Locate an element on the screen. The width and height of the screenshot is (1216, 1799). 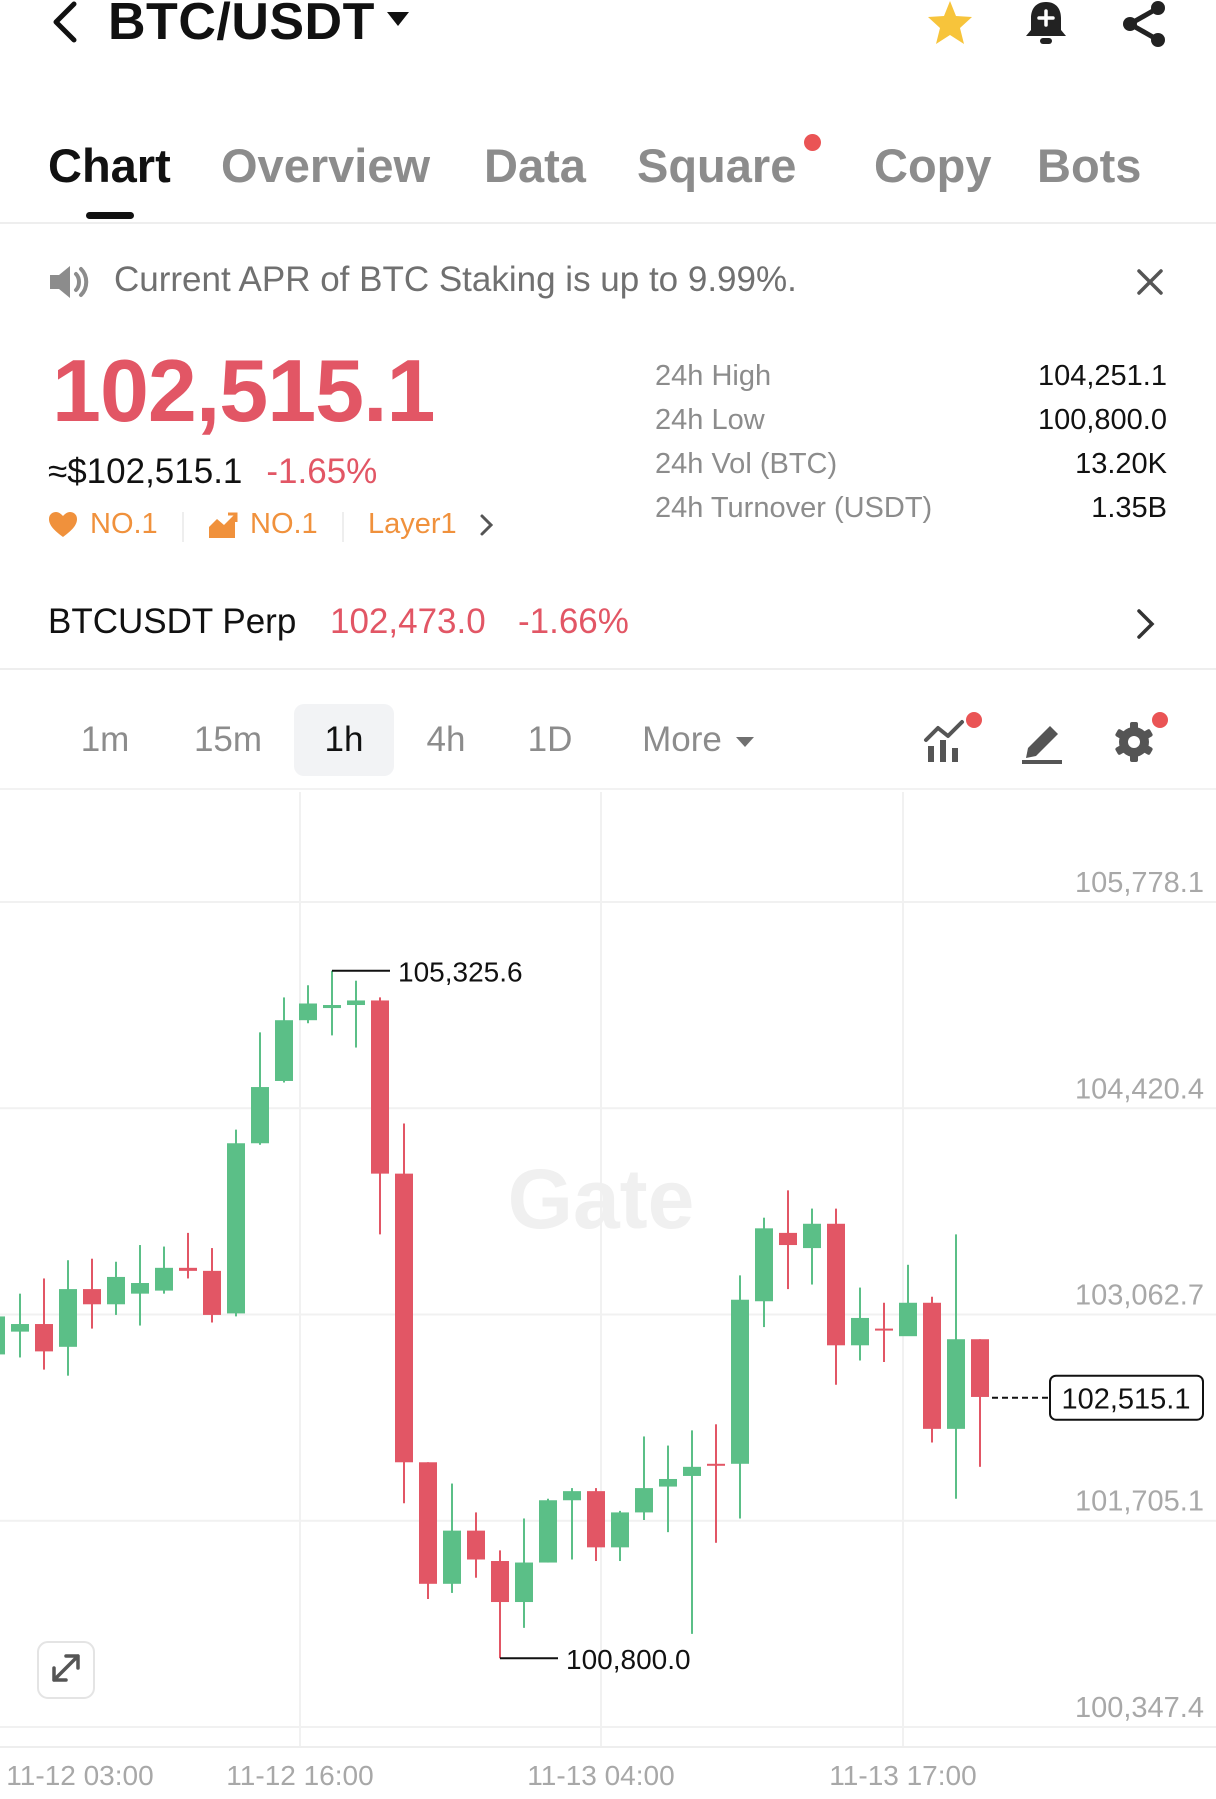
draw-tool-icon is located at coordinates (1046, 740).